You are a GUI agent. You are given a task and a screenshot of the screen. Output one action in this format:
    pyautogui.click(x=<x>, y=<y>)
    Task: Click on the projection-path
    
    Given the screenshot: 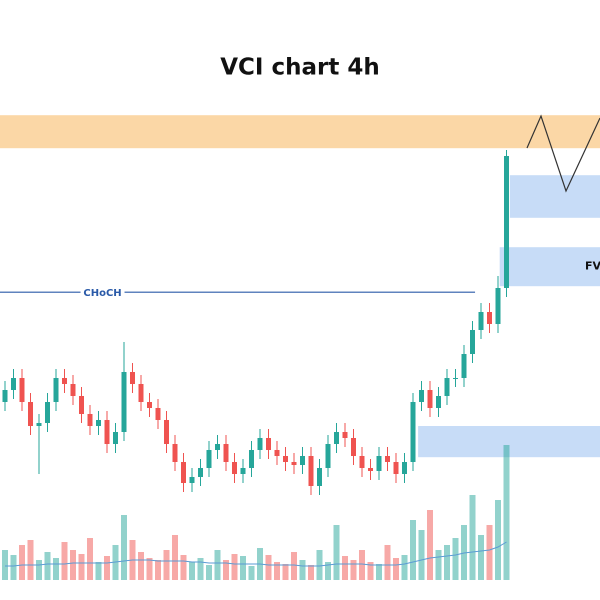 What is the action you would take?
    pyautogui.click(x=563, y=153)
    